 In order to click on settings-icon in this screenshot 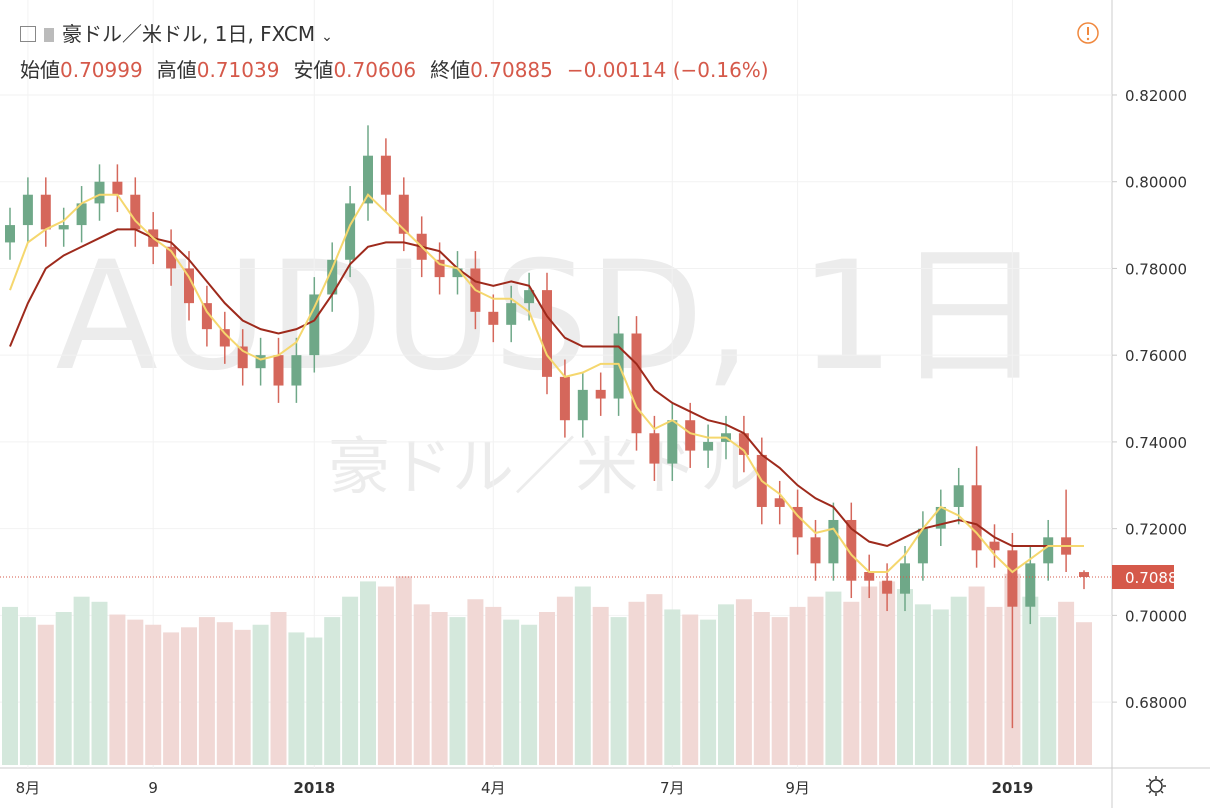, I will do `click(1156, 786)`.